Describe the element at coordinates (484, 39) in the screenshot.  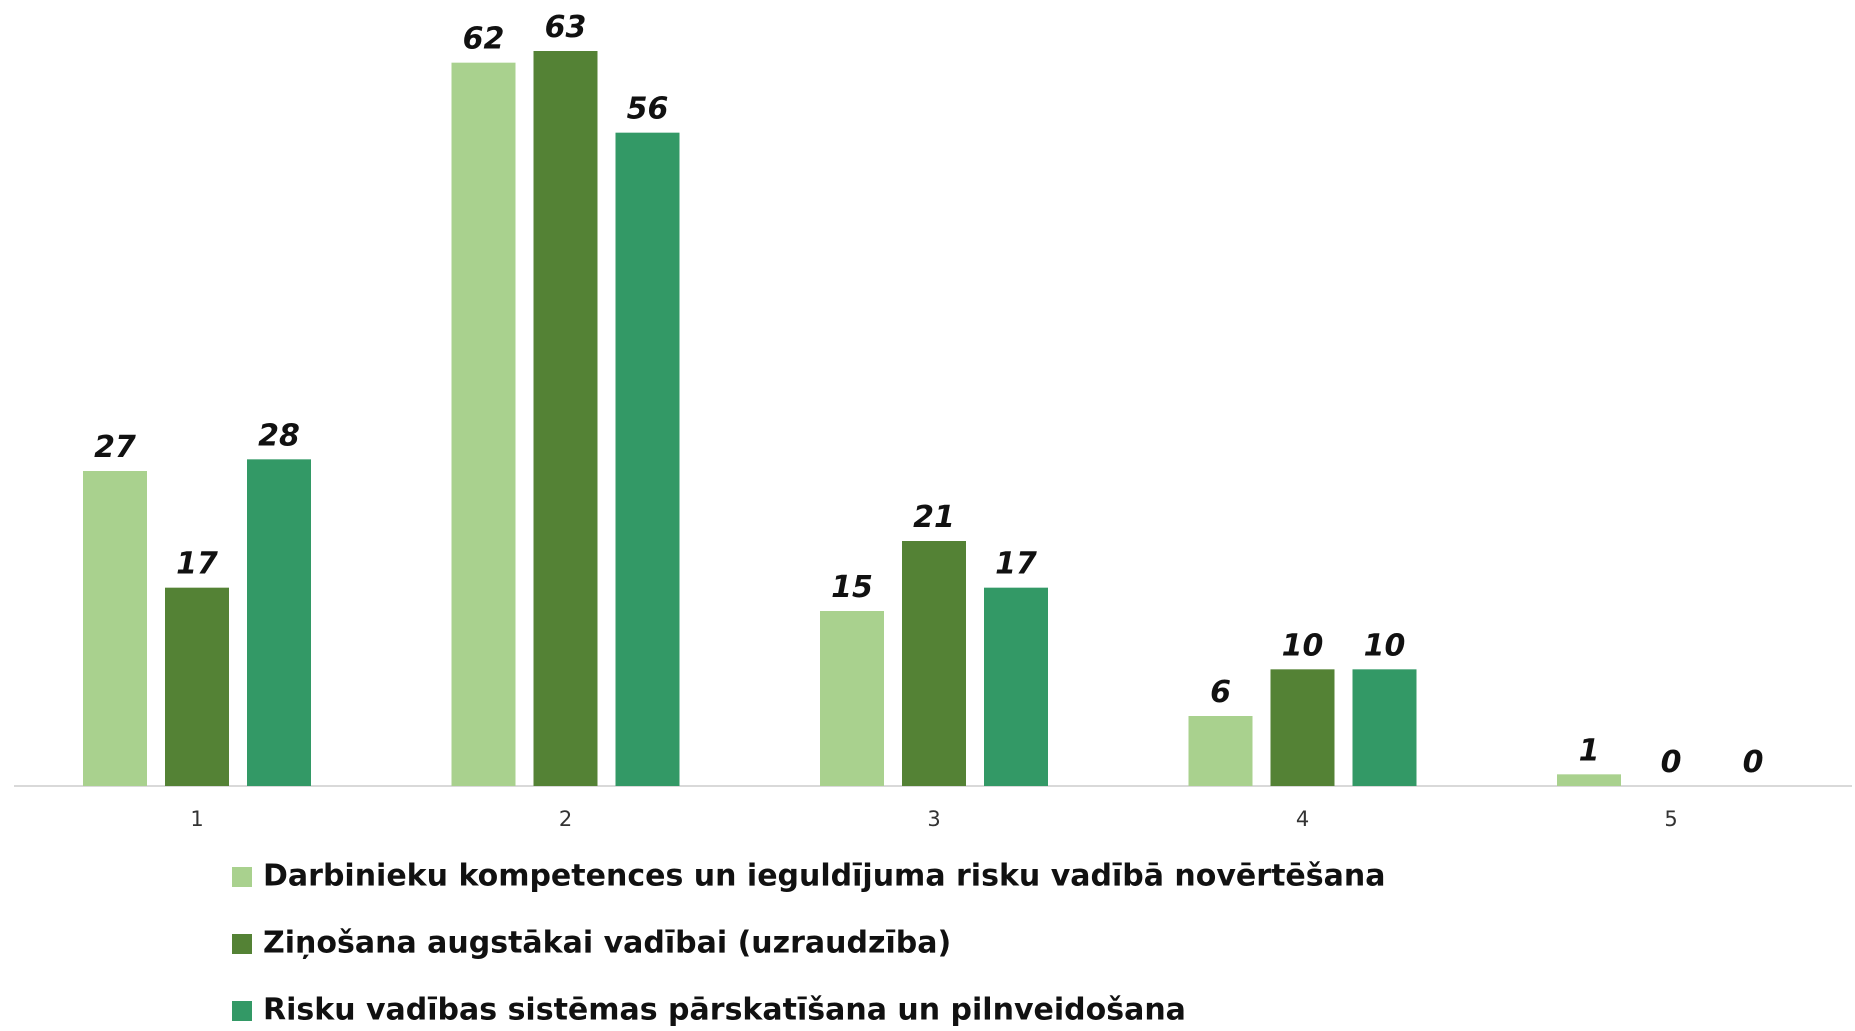
I see `data-label: 62` at that location.